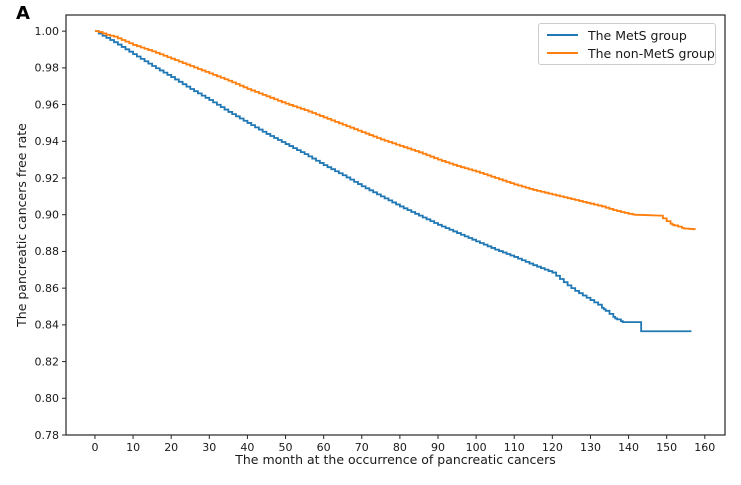  What do you see at coordinates (637, 35) in the screenshot?
I see `legend-label-mets: The MetS group` at bounding box center [637, 35].